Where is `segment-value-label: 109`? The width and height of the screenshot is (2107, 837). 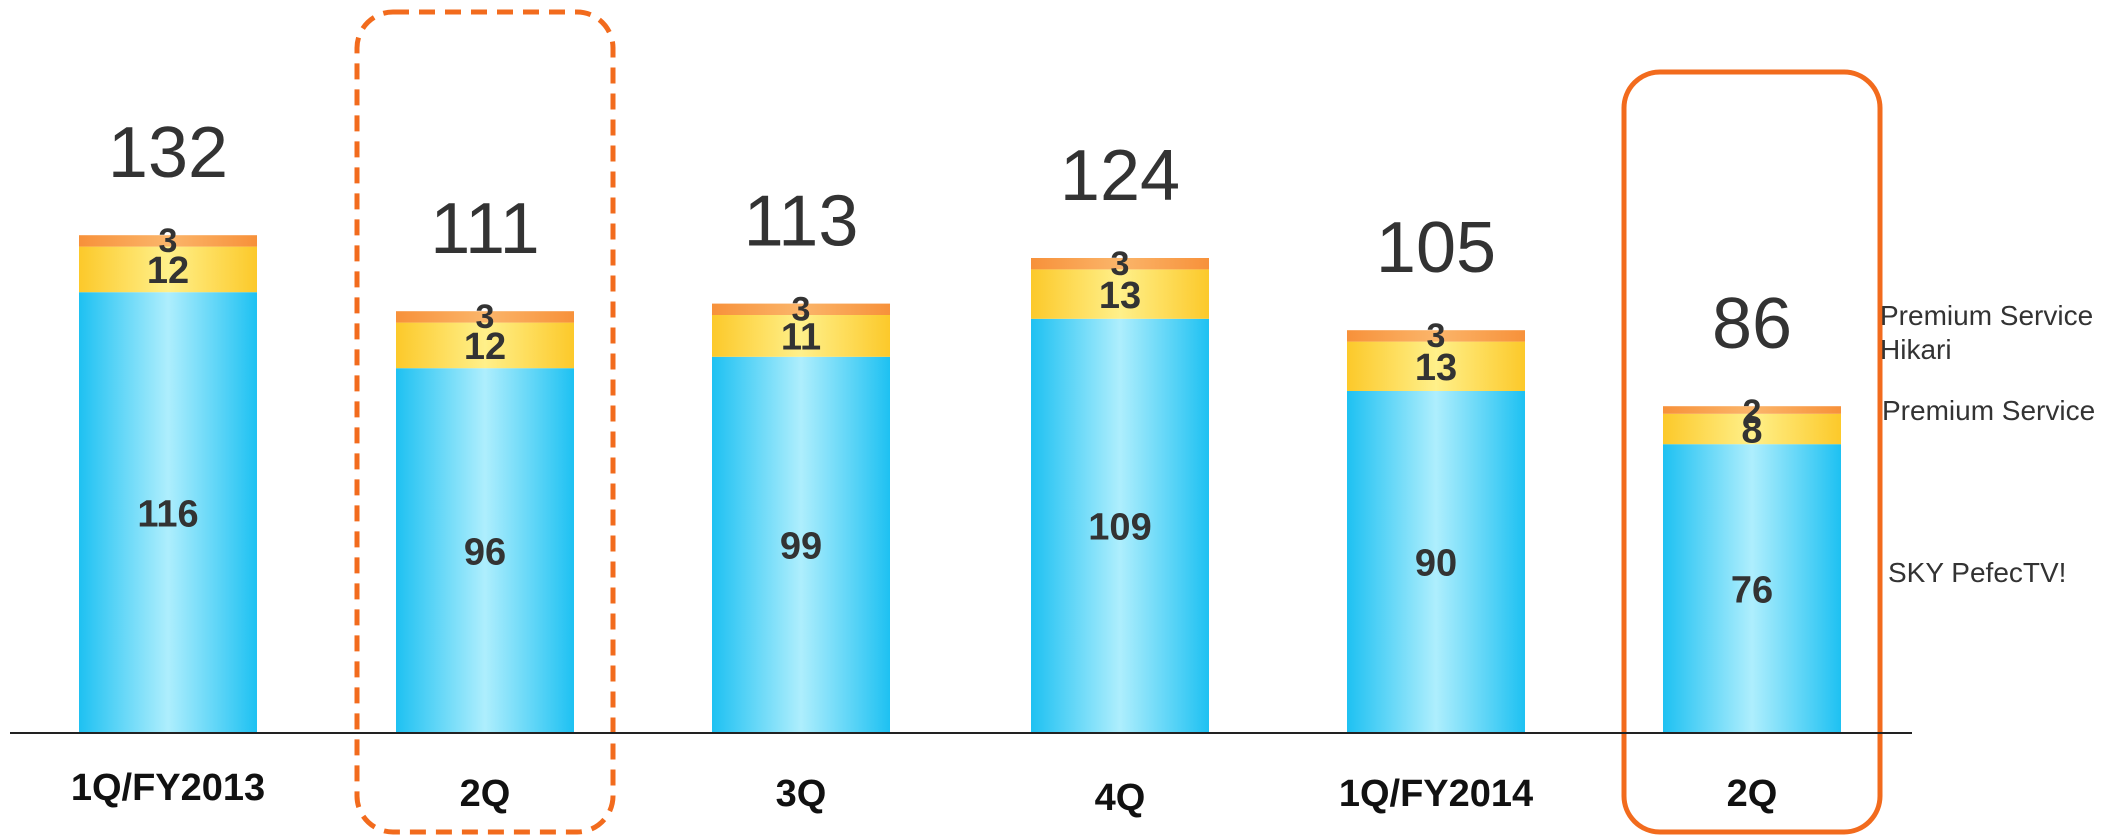 segment-value-label: 109 is located at coordinates (1119, 528).